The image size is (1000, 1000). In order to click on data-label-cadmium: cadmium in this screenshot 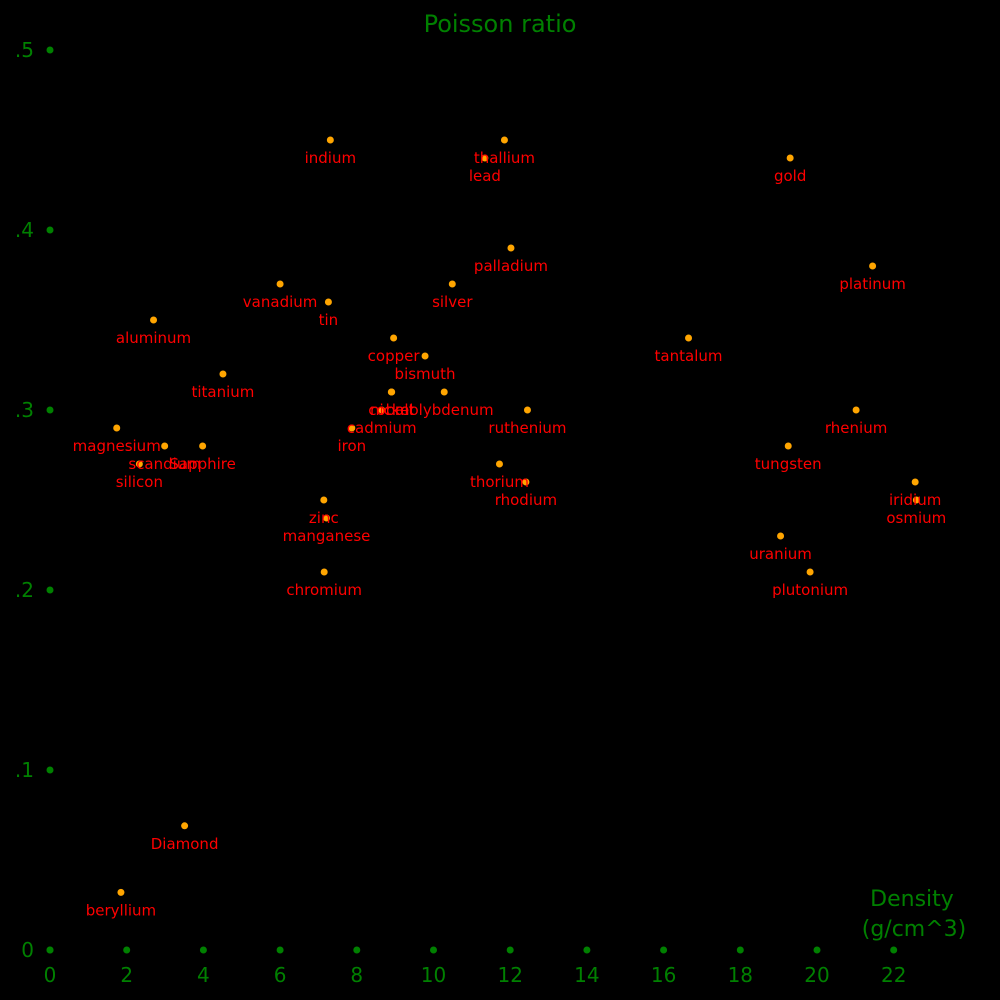, I will do `click(382, 428)`.